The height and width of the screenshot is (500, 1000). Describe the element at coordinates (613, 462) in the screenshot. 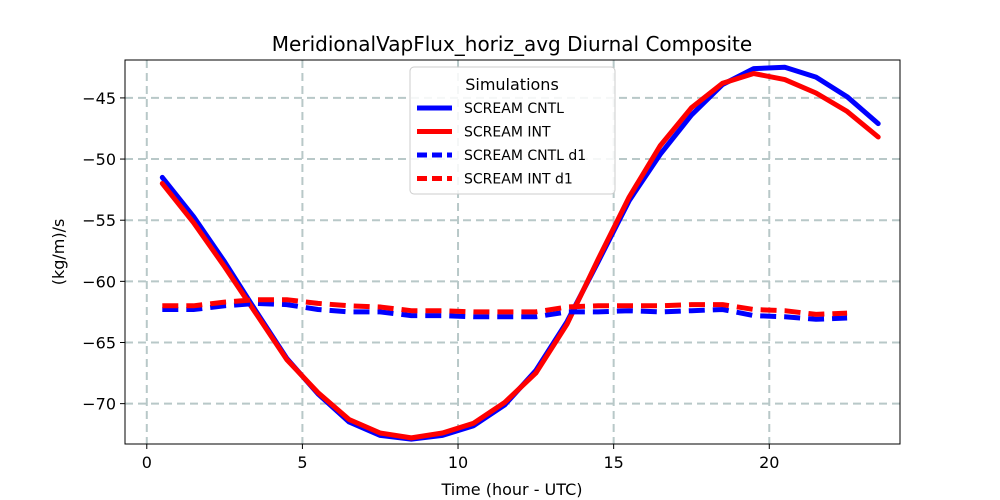

I see `x-tick-label: 15` at that location.